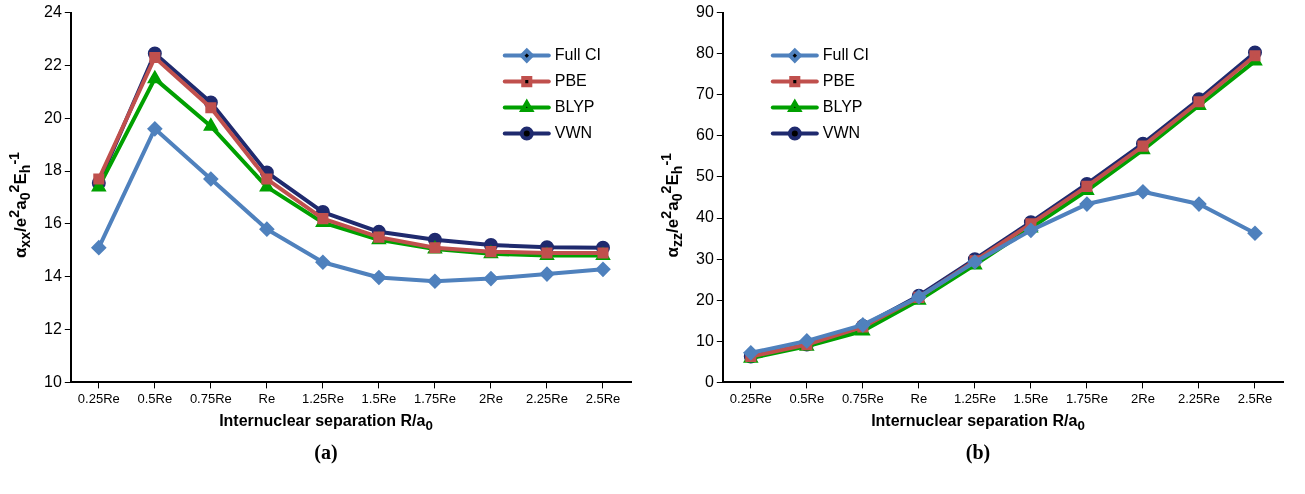 The height and width of the screenshot is (494, 1305). What do you see at coordinates (705, 53) in the screenshot?
I see `y-tick-label: 80` at bounding box center [705, 53].